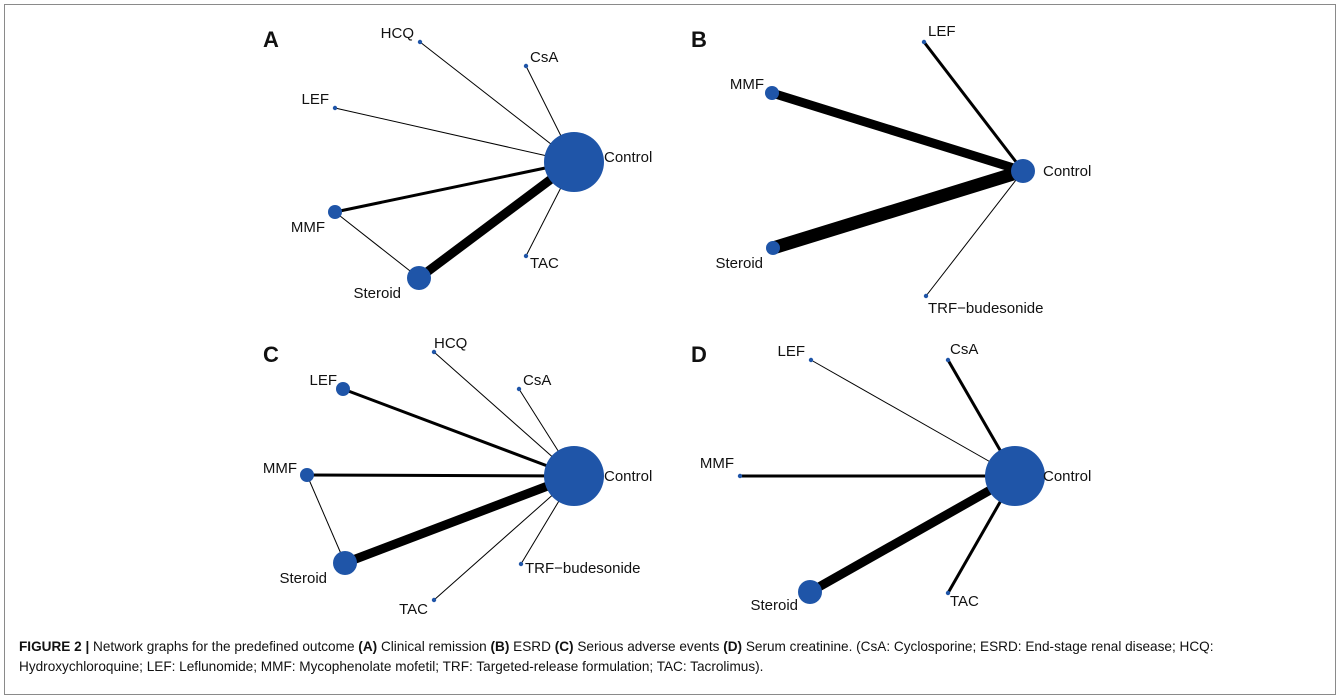 This screenshot has height=699, width=1342. What do you see at coordinates (926, 296) in the screenshot?
I see `panel-b-node-trf` at bounding box center [926, 296].